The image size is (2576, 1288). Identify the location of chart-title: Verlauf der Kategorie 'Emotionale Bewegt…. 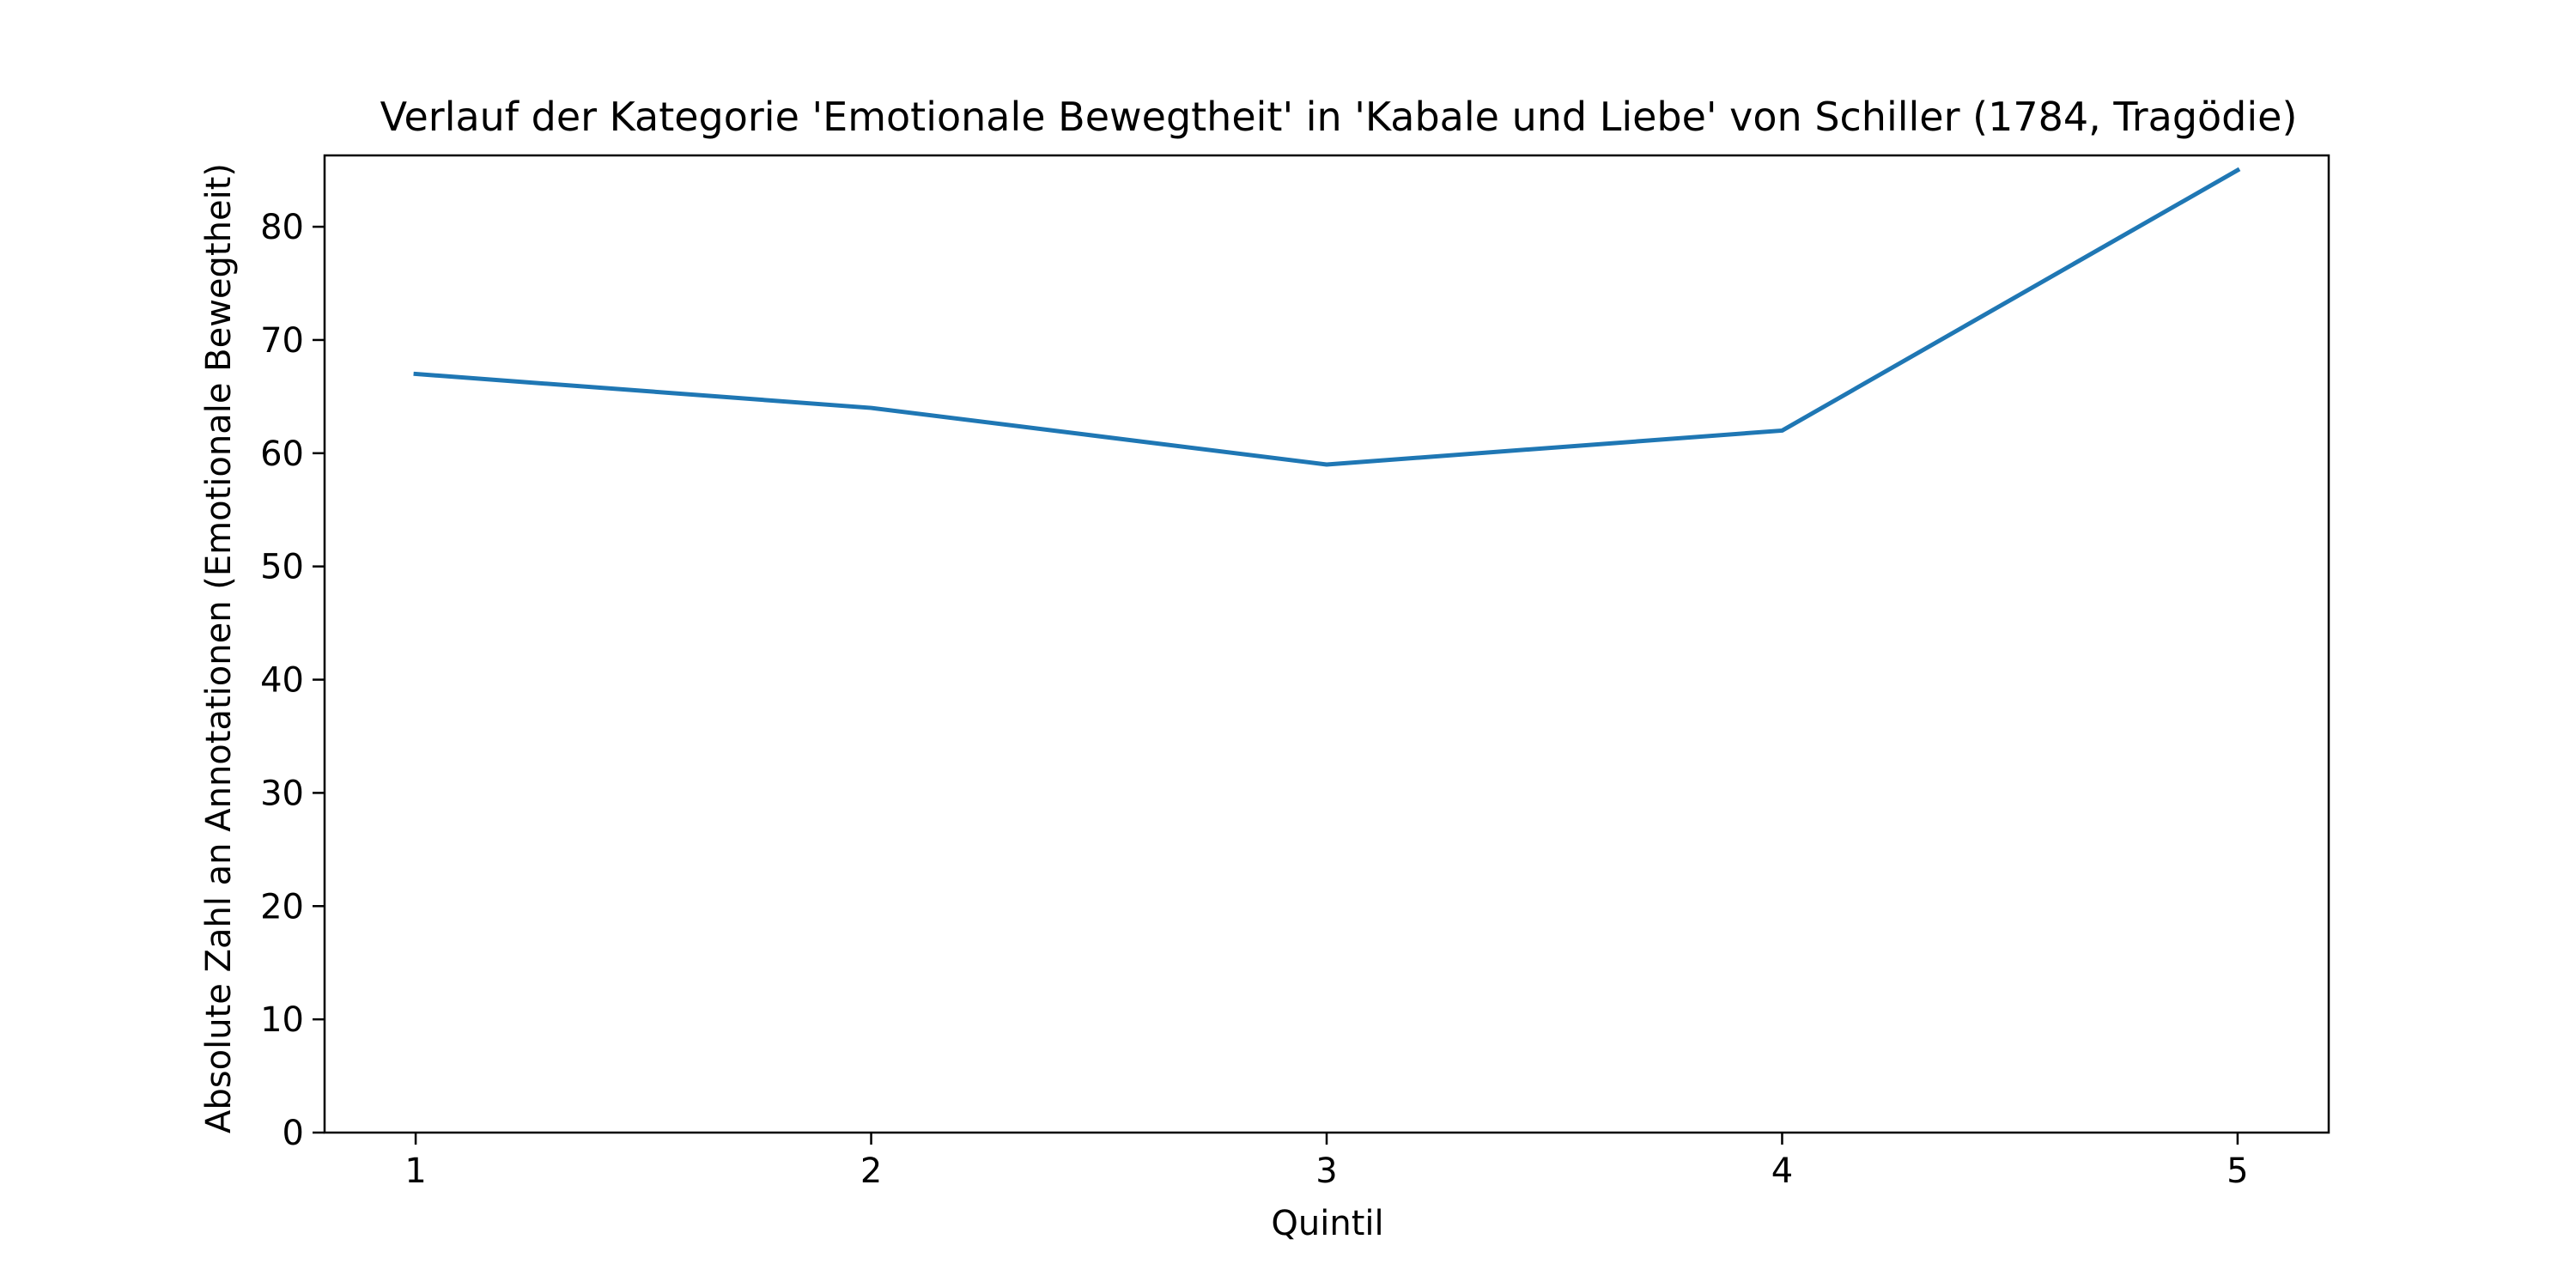
(1339, 117).